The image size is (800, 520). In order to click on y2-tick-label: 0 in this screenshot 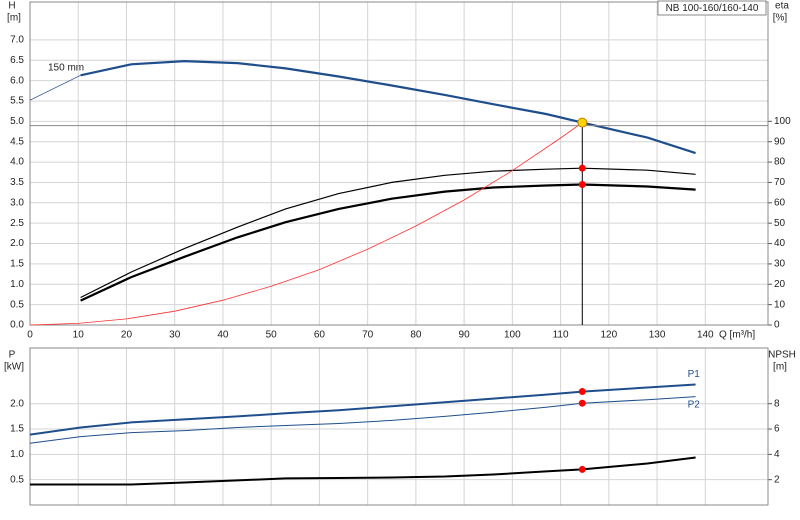, I will do `click(777, 325)`.